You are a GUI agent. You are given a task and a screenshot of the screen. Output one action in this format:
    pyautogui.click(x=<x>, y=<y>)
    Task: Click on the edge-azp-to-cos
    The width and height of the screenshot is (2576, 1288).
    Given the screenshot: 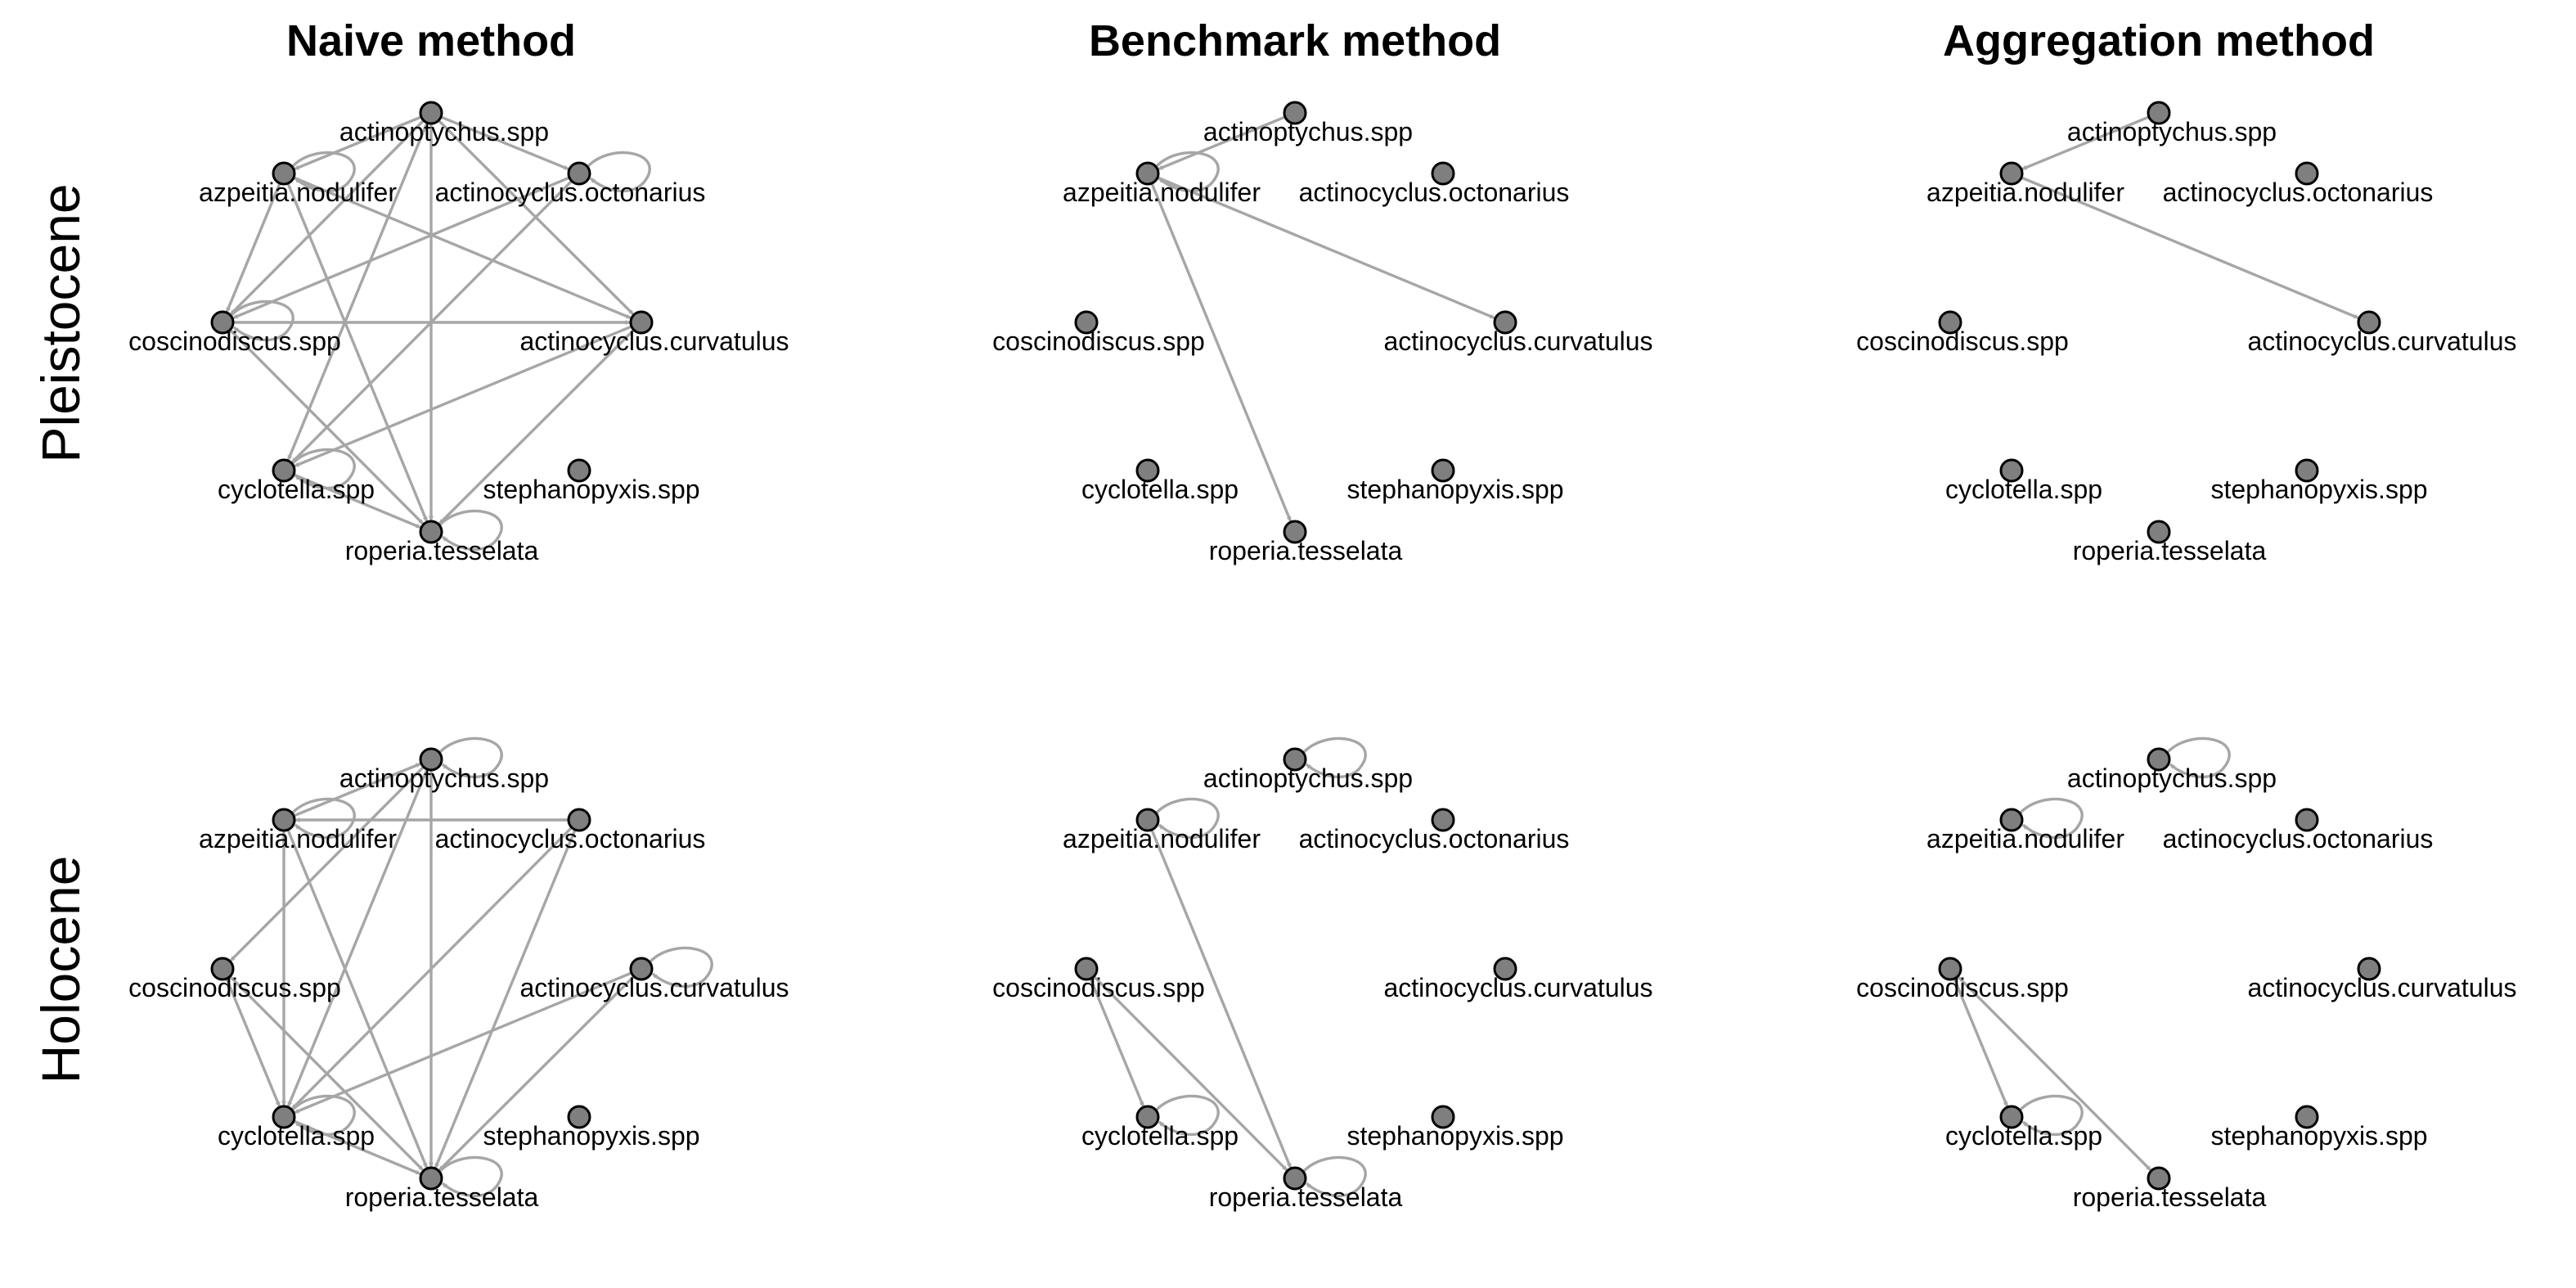 What is the action you would take?
    pyautogui.click(x=253, y=248)
    